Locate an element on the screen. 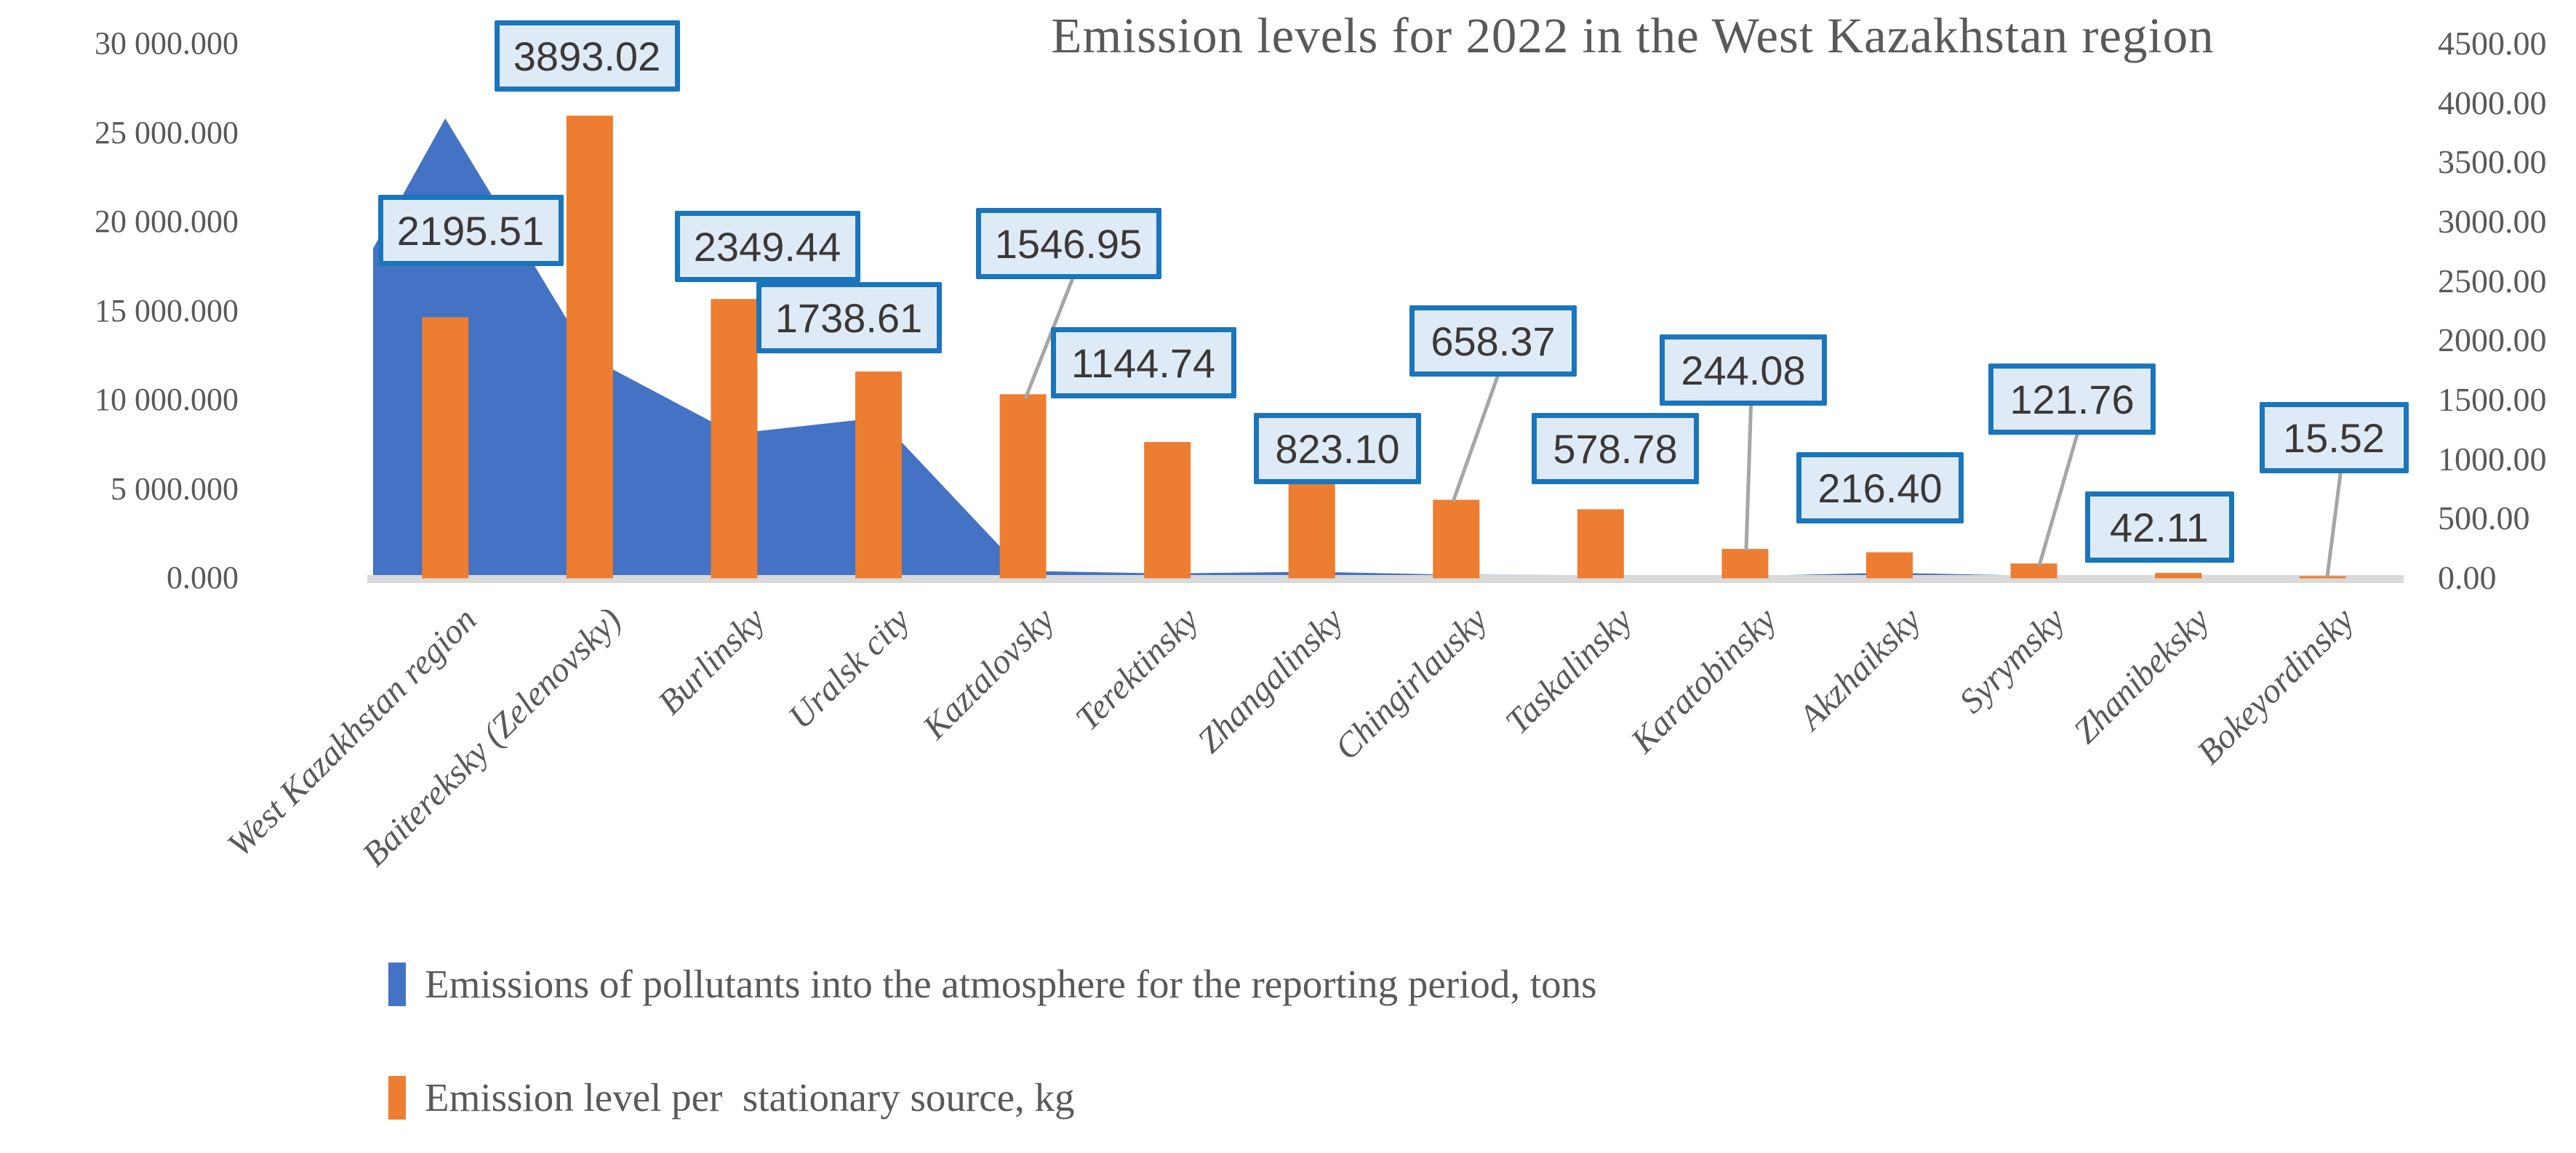  right-axis-tick-label: 500.00 is located at coordinates (2484, 518).